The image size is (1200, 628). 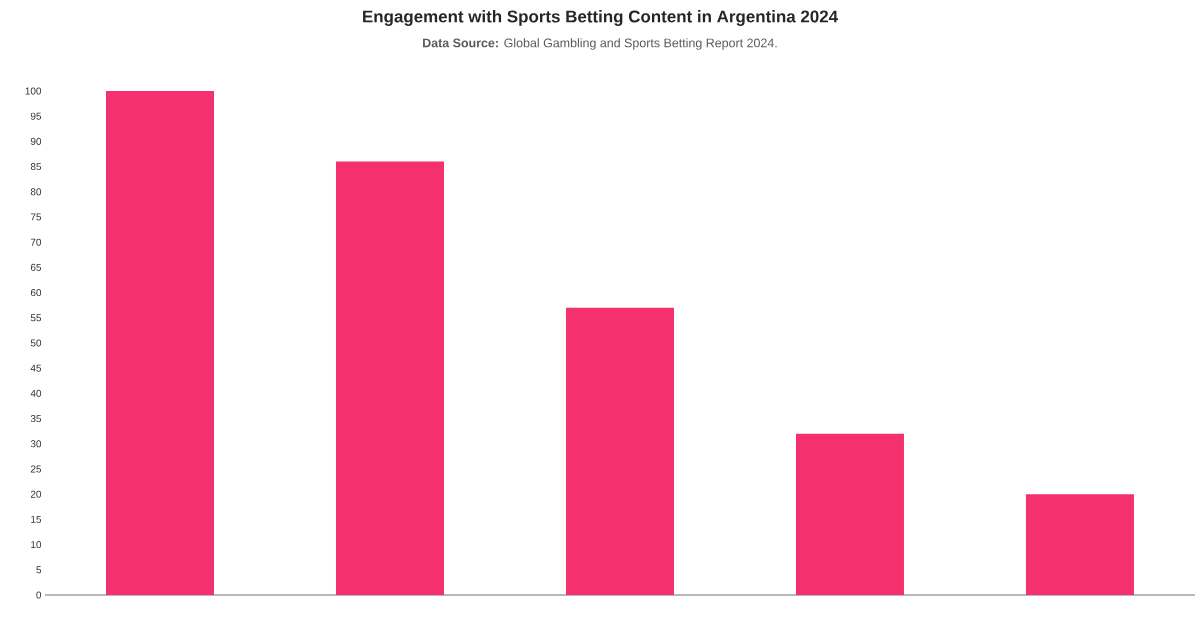 I want to click on y-tick-label: 30, so click(x=36, y=444).